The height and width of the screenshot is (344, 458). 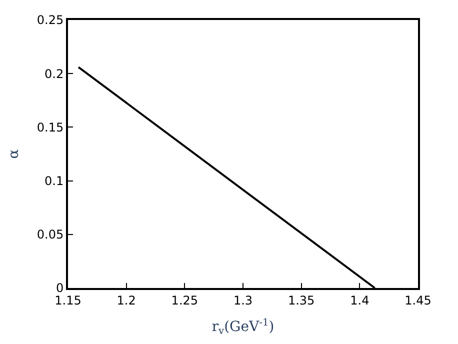 I want to click on x-tick-label: 1.15, so click(x=68, y=300).